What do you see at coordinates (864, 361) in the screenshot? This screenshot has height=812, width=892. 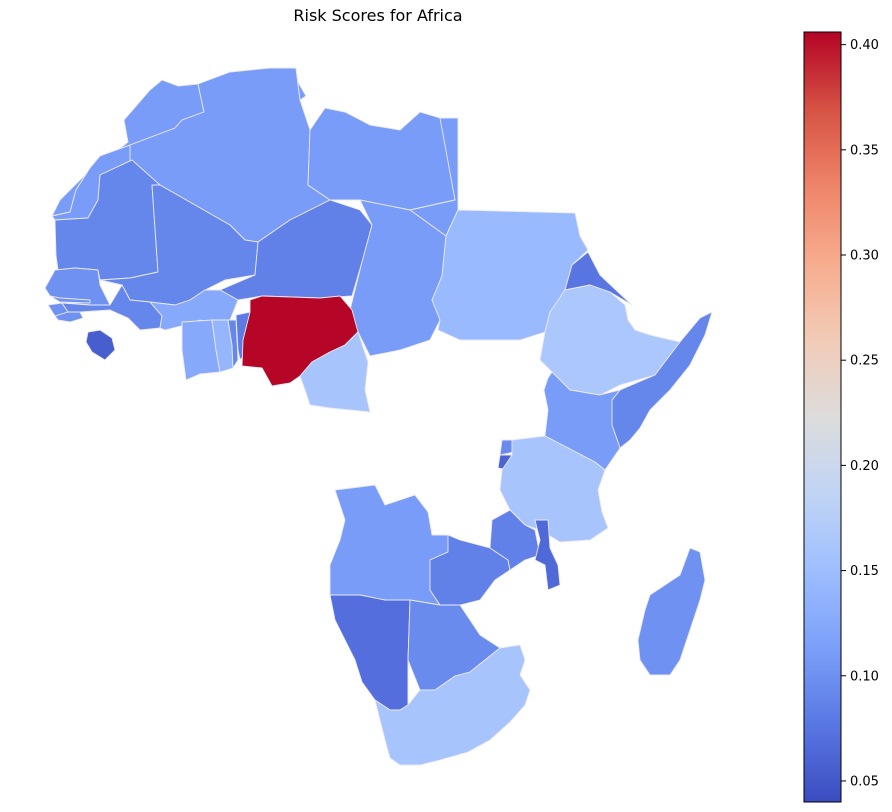 I see `colorbar-tick-label: 0.25` at bounding box center [864, 361].